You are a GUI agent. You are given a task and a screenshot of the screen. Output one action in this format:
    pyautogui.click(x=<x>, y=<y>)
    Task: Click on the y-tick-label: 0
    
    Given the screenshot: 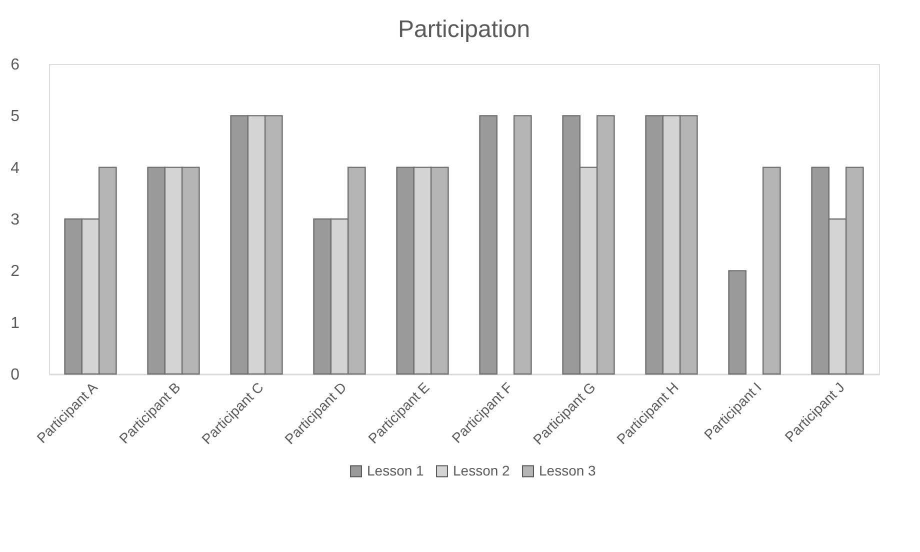 What is the action you would take?
    pyautogui.click(x=15, y=375)
    